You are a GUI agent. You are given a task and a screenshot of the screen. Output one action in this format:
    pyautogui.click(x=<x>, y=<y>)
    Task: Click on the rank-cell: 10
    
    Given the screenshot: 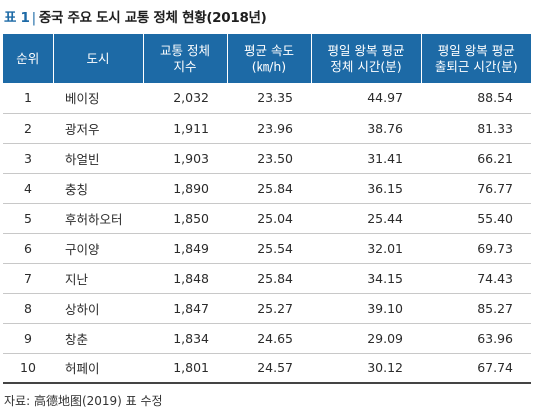 What is the action you would take?
    pyautogui.click(x=28, y=368)
    